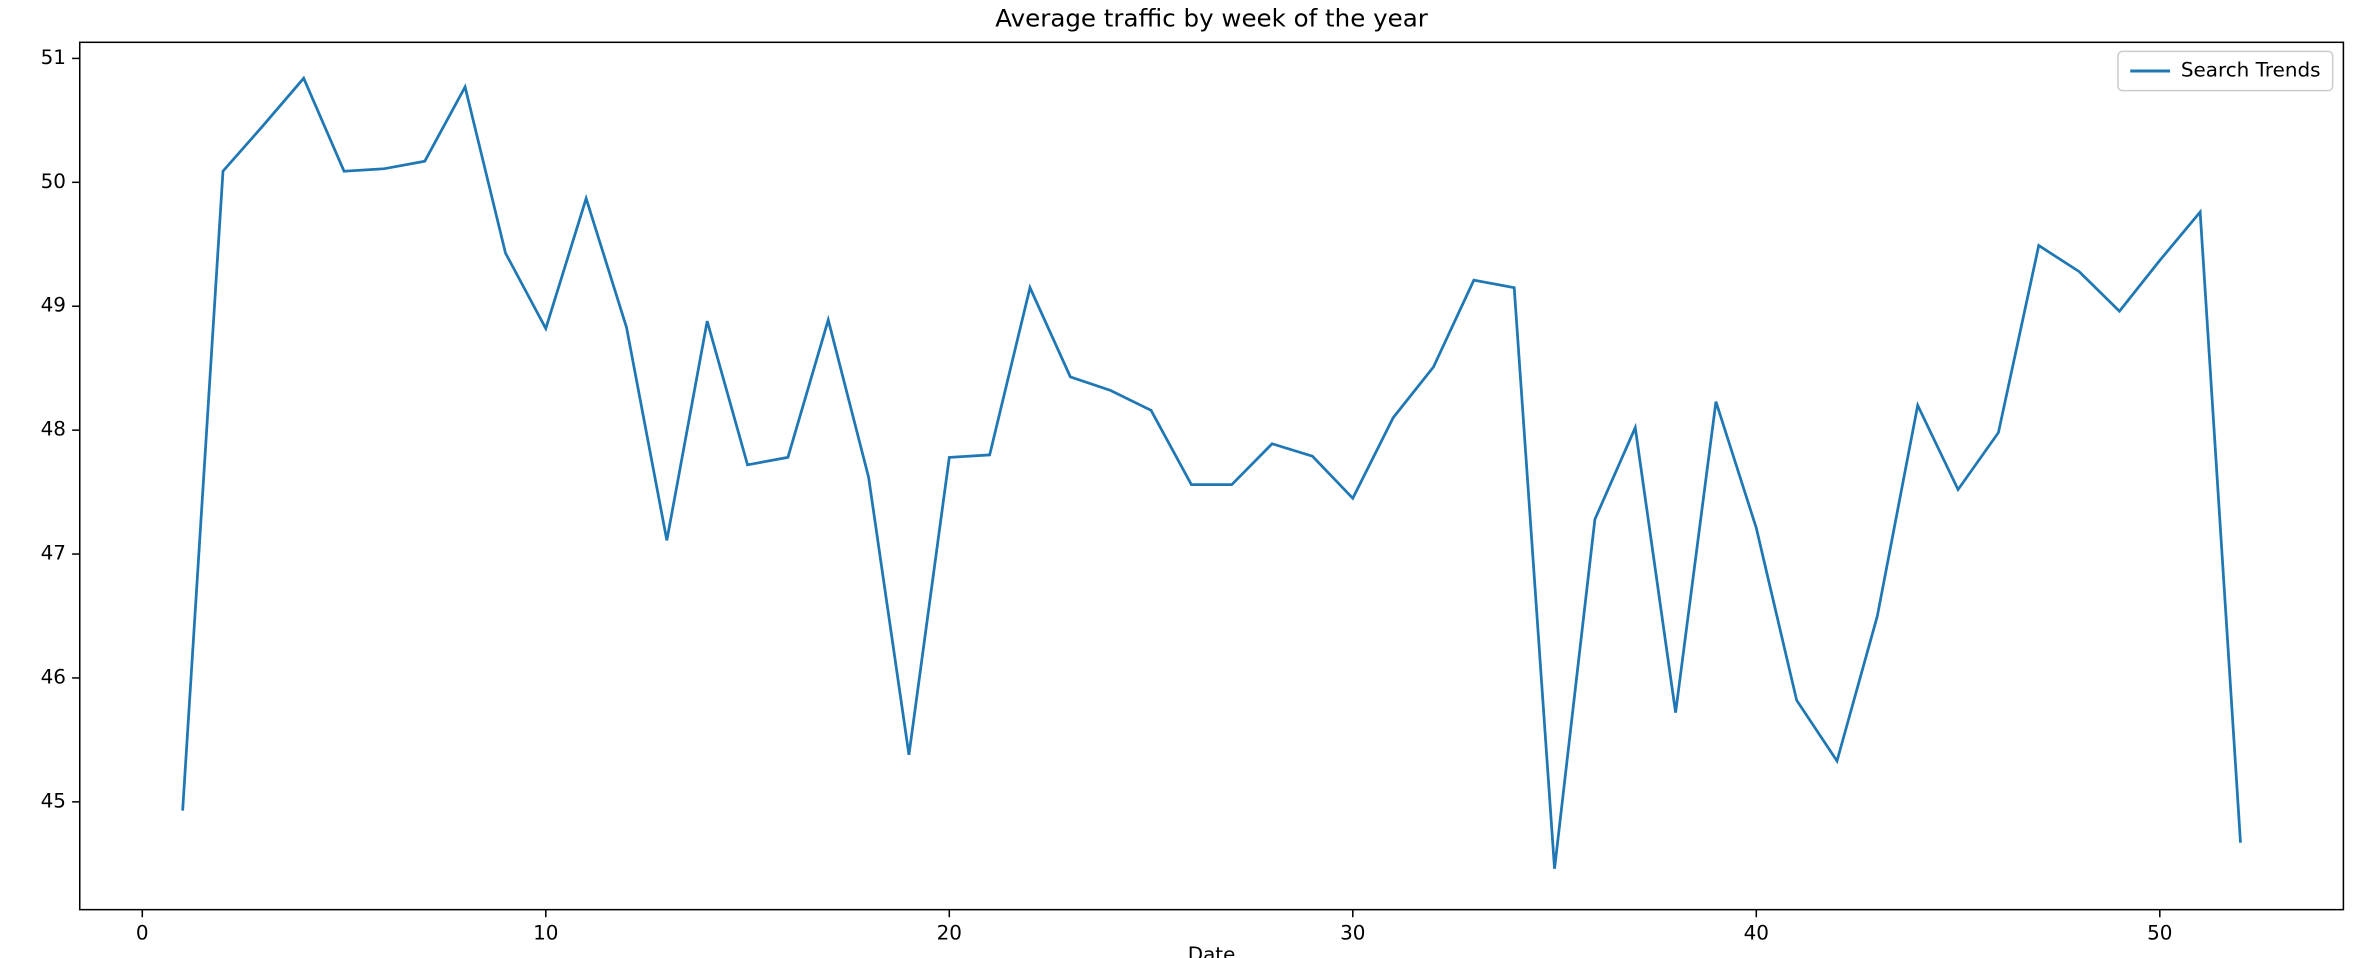 The width and height of the screenshot is (2371, 958). I want to click on y-tick-label: 47, so click(53, 553).